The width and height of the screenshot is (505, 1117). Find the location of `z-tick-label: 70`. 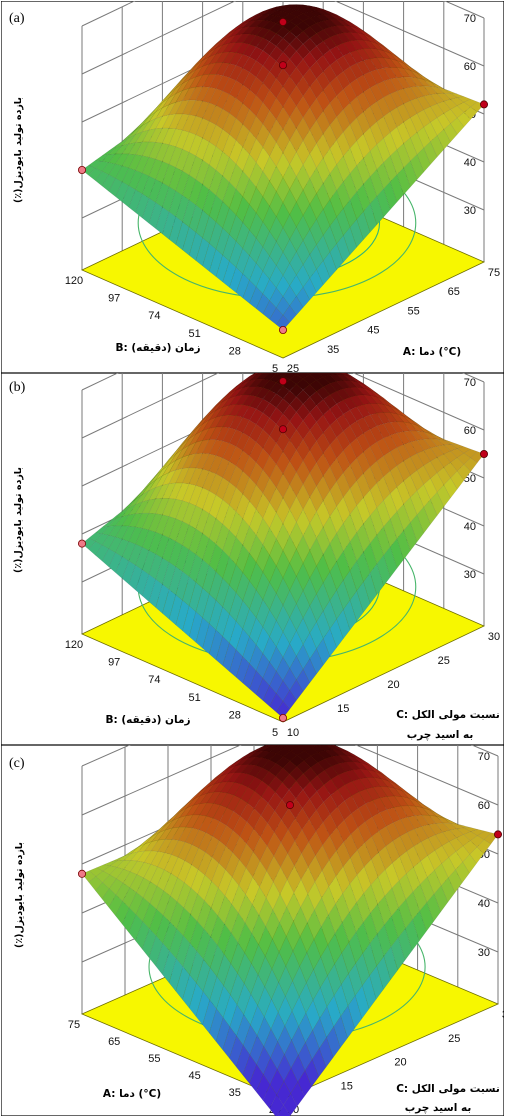

z-tick-label: 70 is located at coordinates (470, 19).